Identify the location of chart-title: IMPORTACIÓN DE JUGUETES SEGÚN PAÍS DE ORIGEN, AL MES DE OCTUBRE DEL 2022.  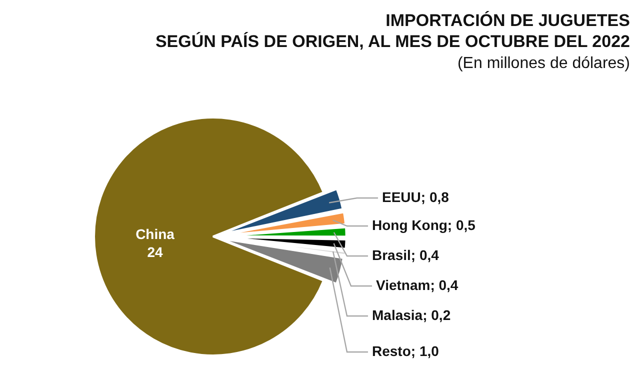
(392, 31).